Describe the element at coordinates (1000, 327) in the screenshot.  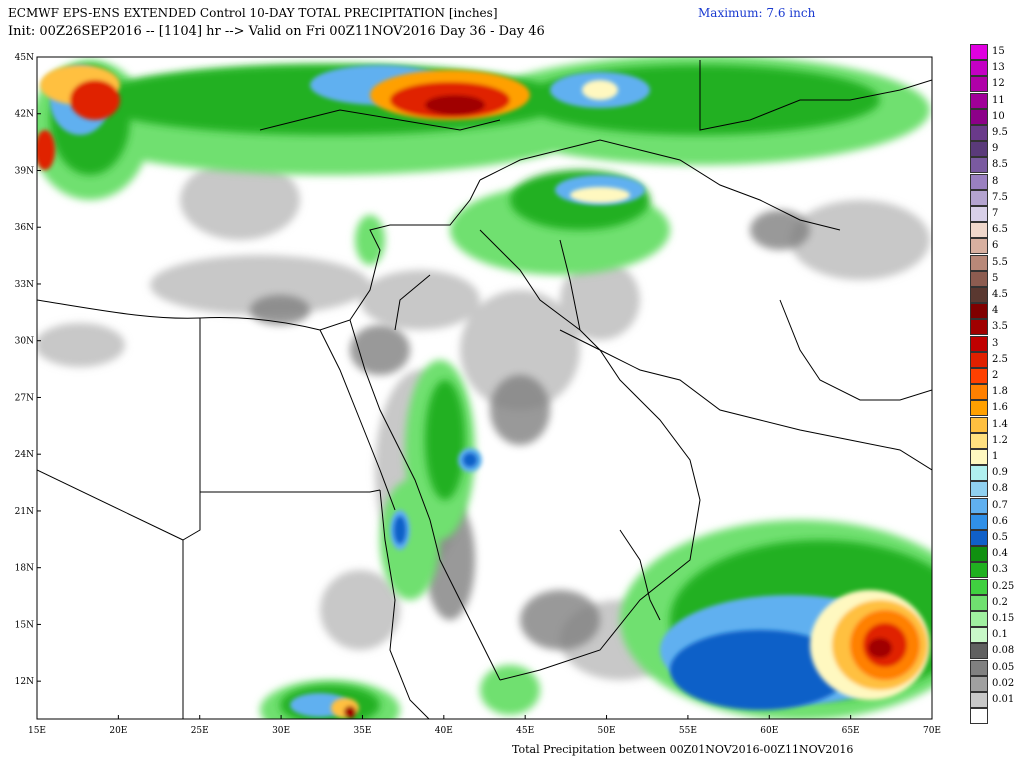
I see `colorbar-label: 3.5` at that location.